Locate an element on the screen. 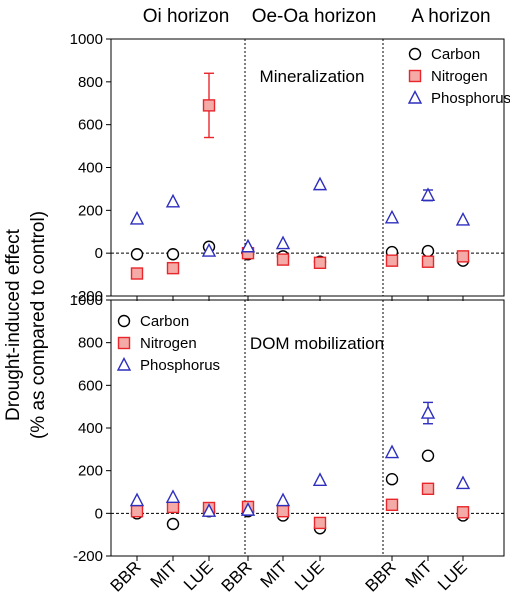  panel-2-annotation: DOM mobilization is located at coordinates (317, 343).